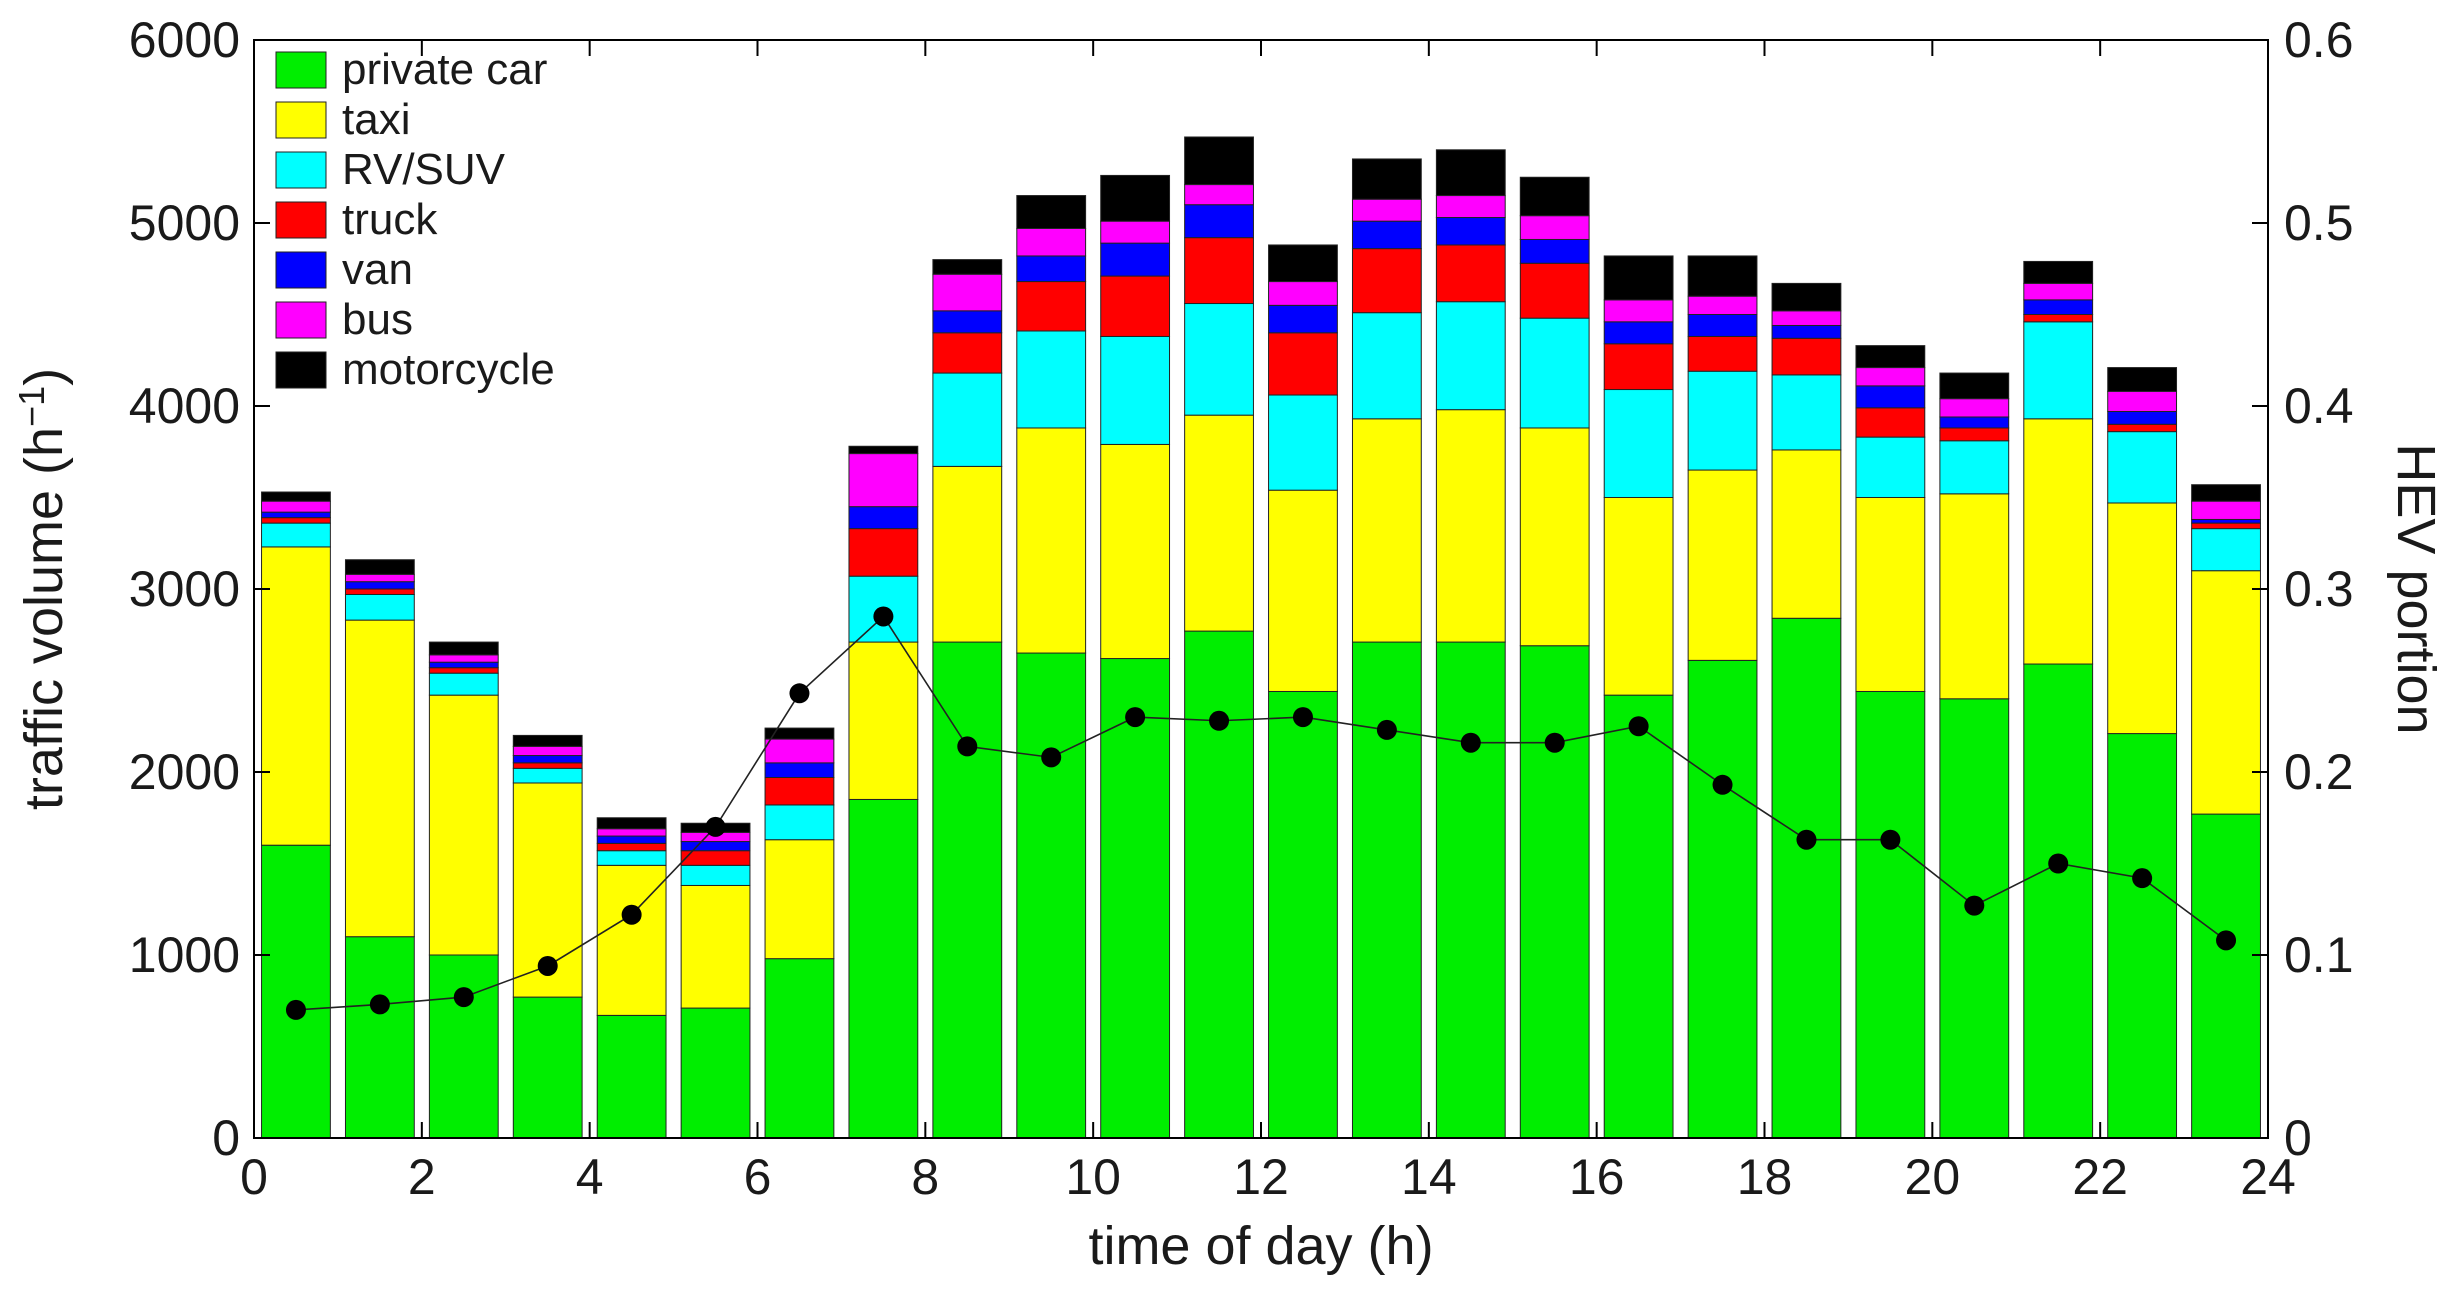 This screenshot has height=1309, width=2454. I want to click on x-tick-label: 8, so click(925, 1177).